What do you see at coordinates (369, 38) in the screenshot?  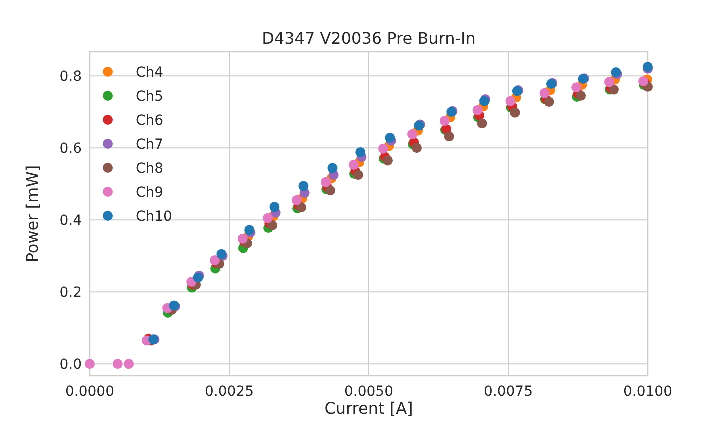 I see `chart-title: D4347 V20036 Pre Burn-In` at bounding box center [369, 38].